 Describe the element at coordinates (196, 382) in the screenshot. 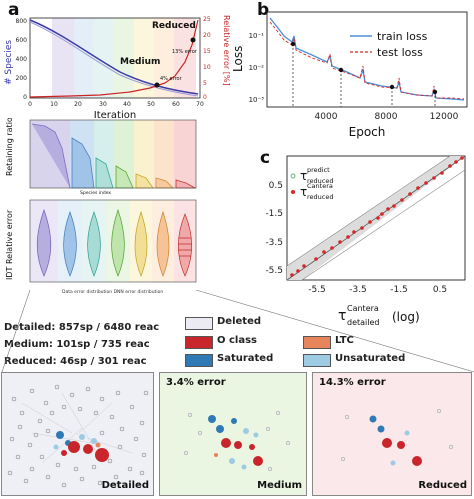

I see `network-medium-error: 3.4% error` at that location.